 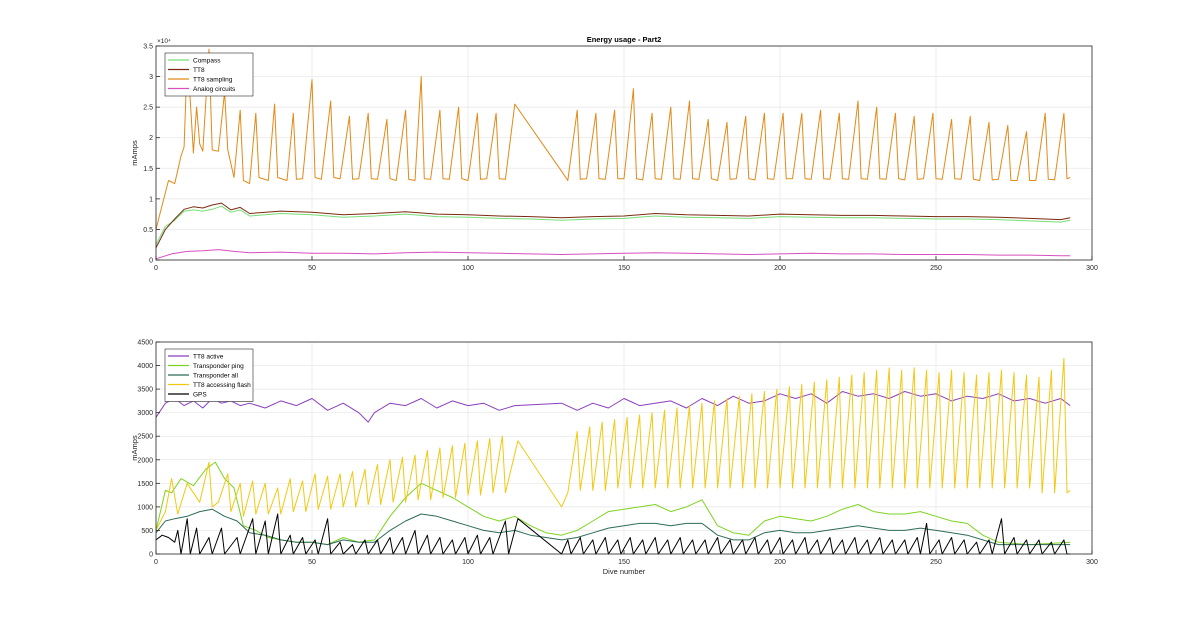 What do you see at coordinates (208, 356) in the screenshot?
I see `legend-label-tt8-active: TT8 active` at bounding box center [208, 356].